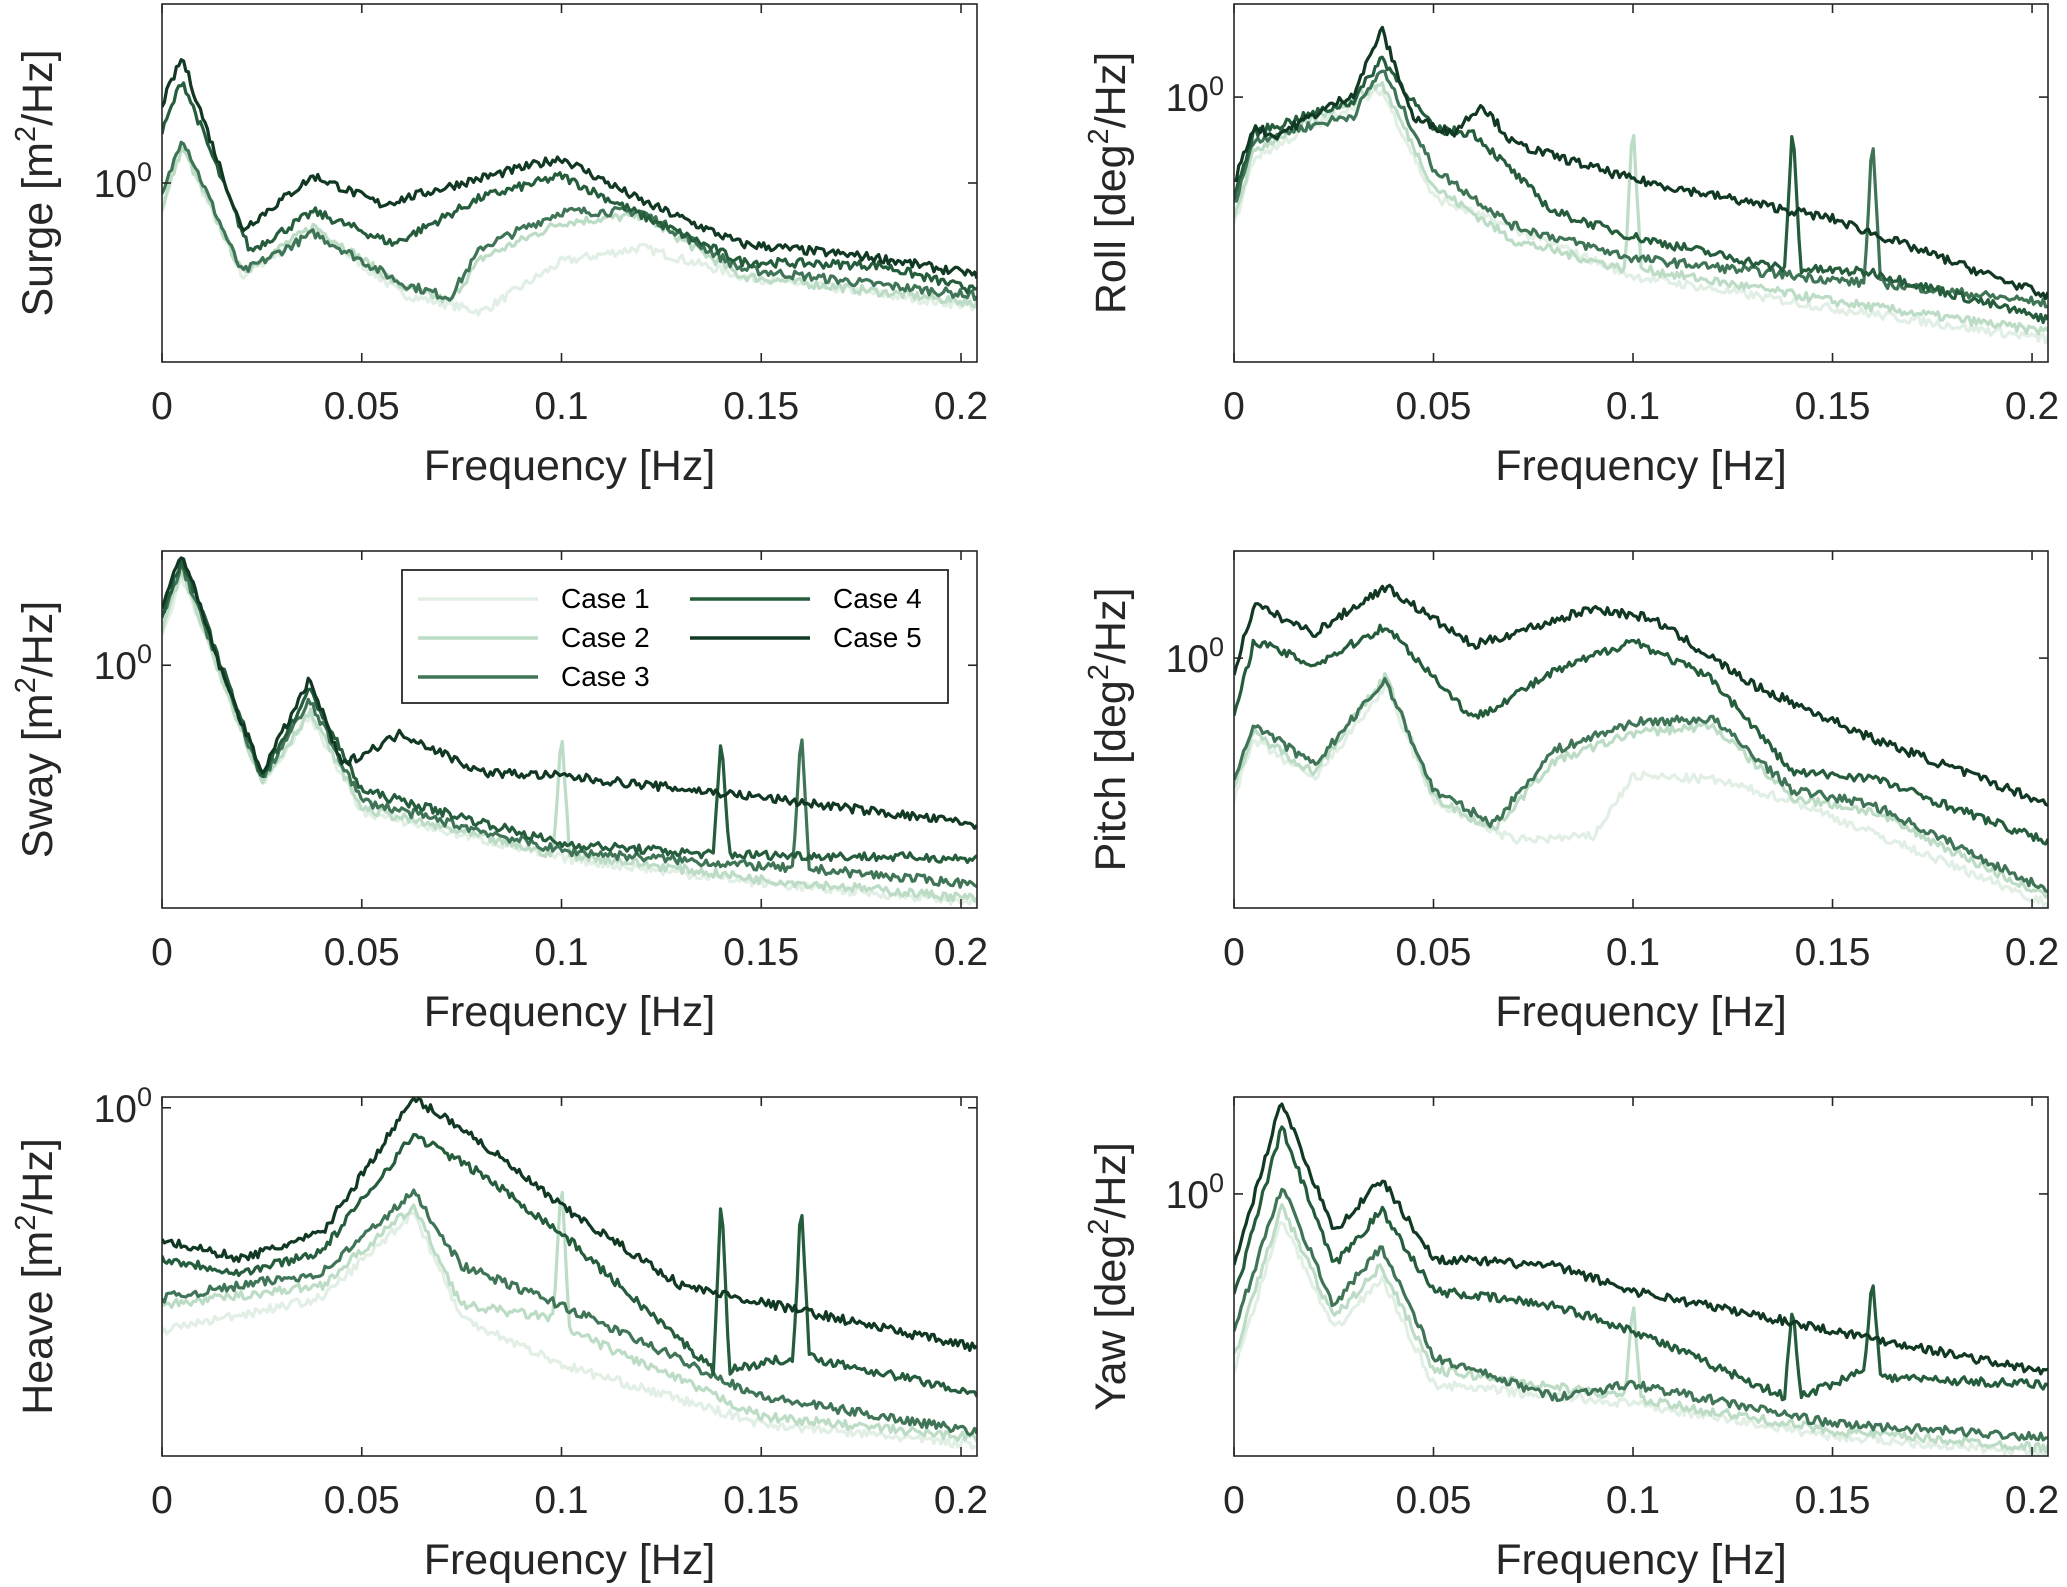 The height and width of the screenshot is (1587, 2067). I want to click on y-label-main: Pitch [deg, so click(1111, 775).